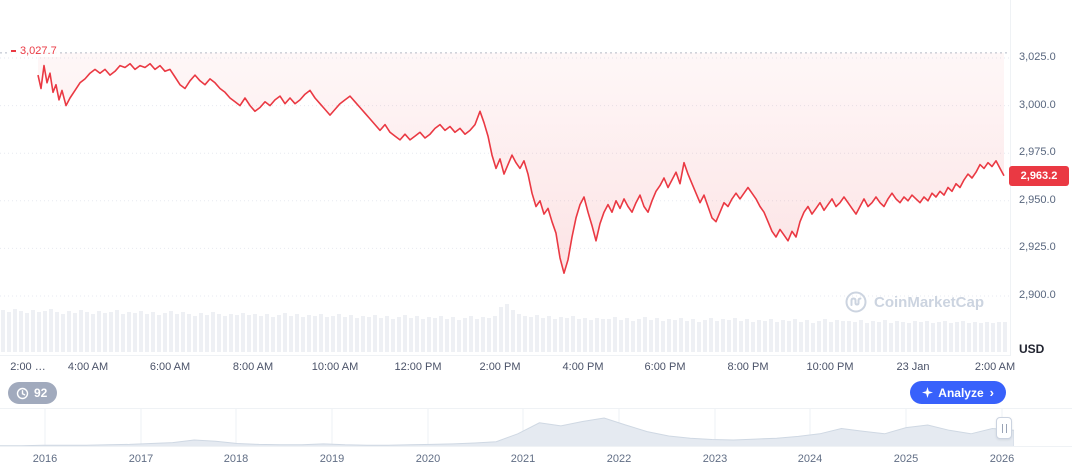  What do you see at coordinates (1032, 349) in the screenshot?
I see `currency-label: USD` at bounding box center [1032, 349].